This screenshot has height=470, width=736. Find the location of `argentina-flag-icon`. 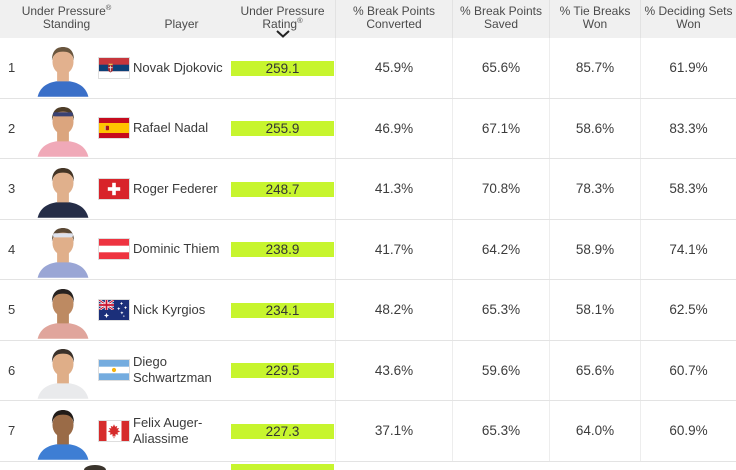

argentina-flag-icon is located at coordinates (114, 370).